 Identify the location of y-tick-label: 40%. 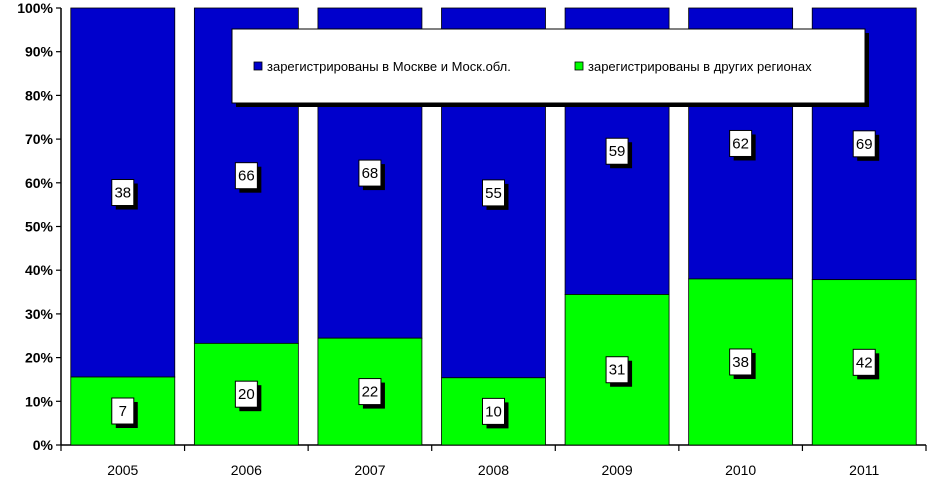
(39, 270).